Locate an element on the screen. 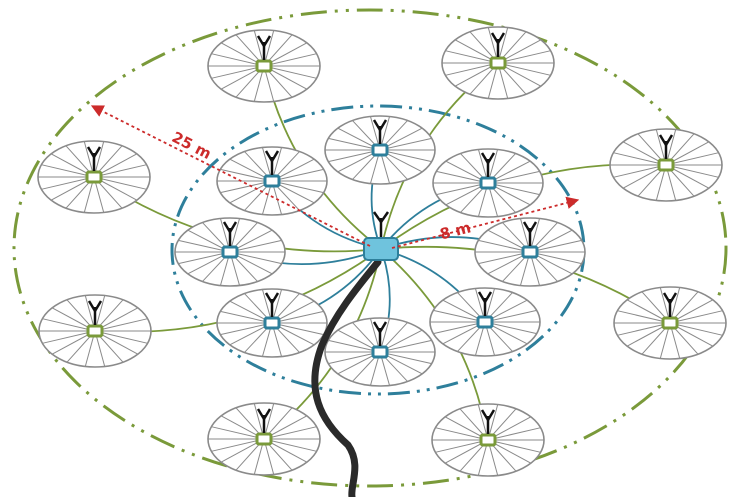  outer-radius-arrow is located at coordinates (230, 176).